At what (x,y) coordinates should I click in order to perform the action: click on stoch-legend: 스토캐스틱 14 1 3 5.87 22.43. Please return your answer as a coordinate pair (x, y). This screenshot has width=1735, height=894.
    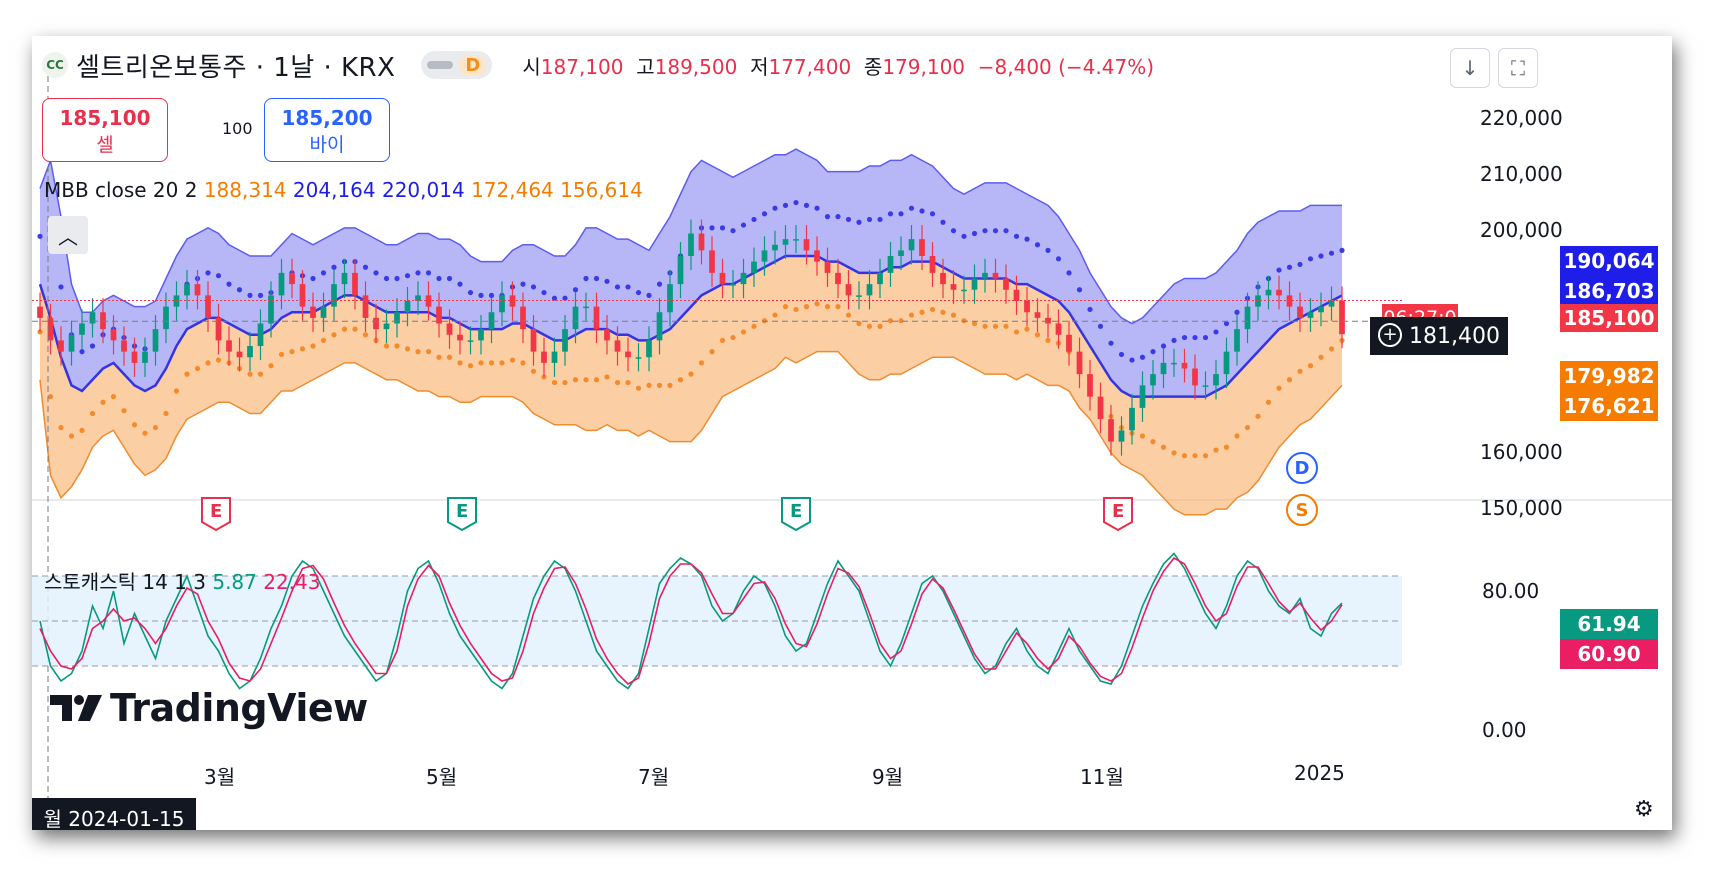
    Looking at the image, I should click on (182, 580).